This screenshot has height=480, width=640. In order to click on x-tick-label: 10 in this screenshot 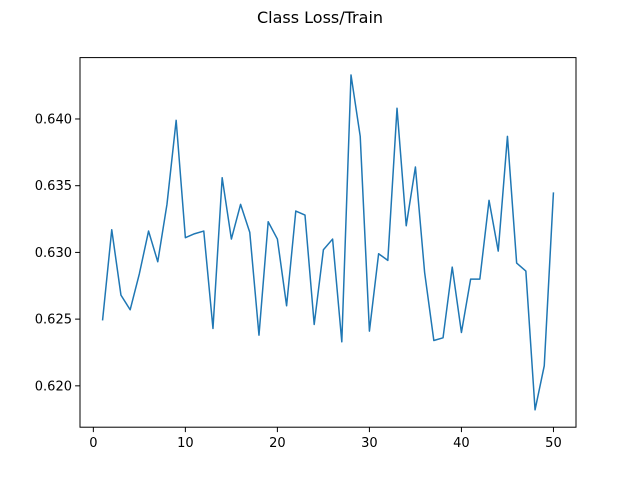, I will do `click(185, 443)`.